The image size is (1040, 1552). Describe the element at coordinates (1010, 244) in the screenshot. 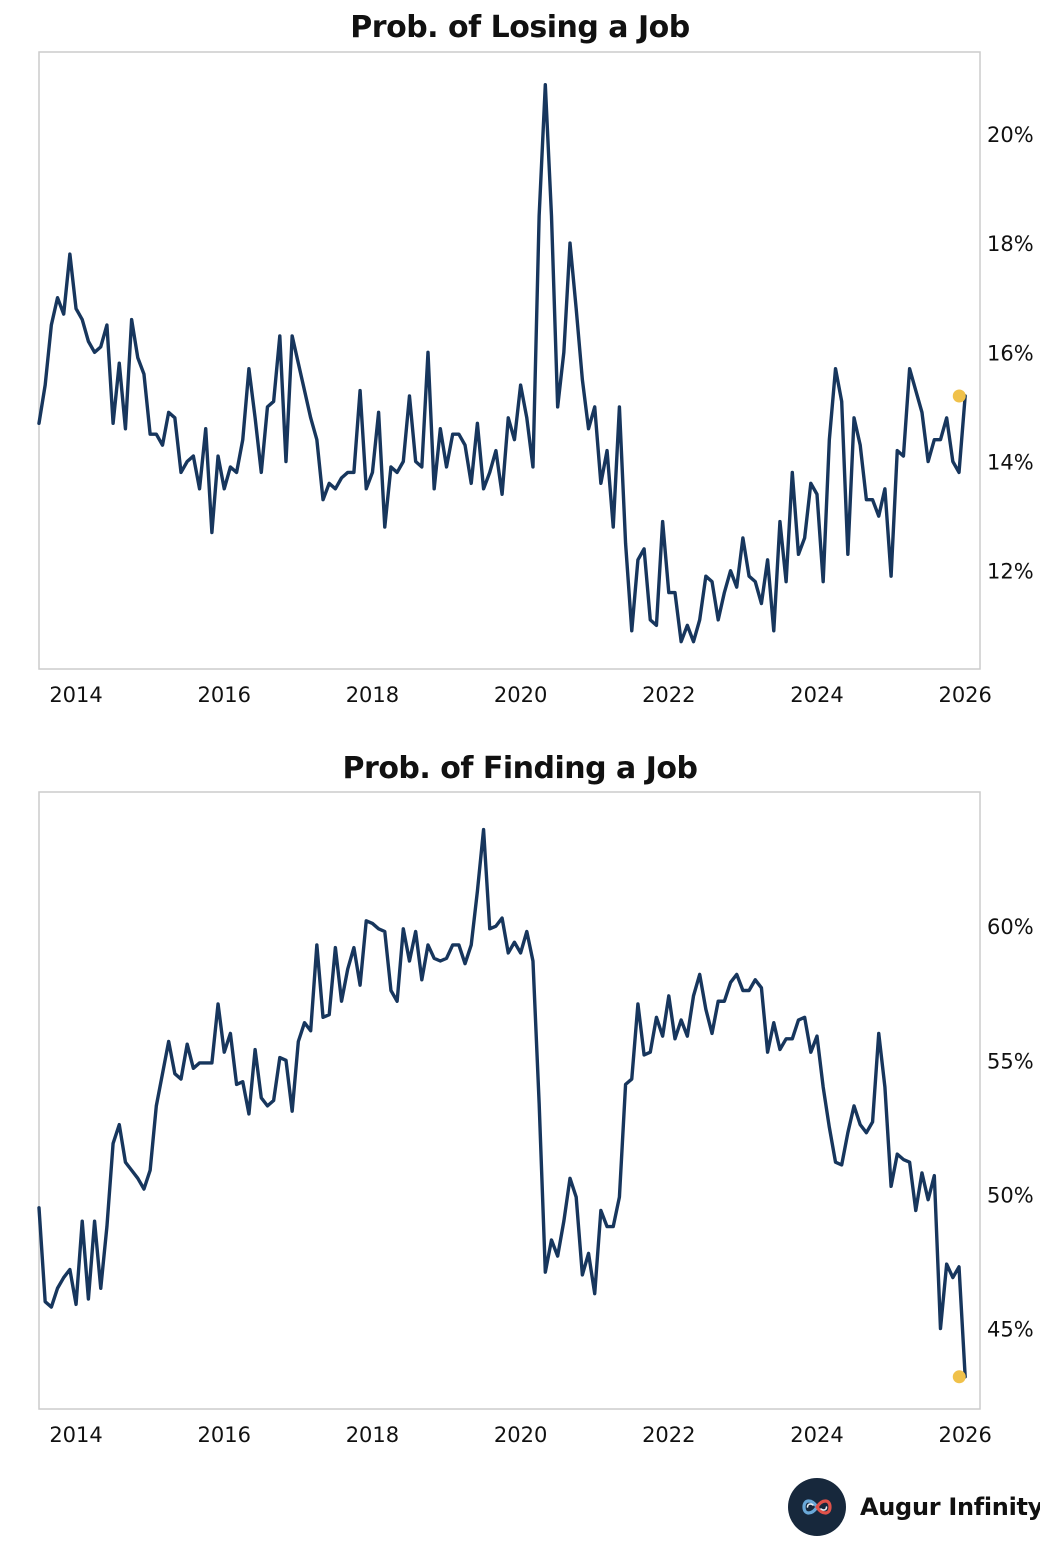

I see `y-tick-label: 18%` at that location.